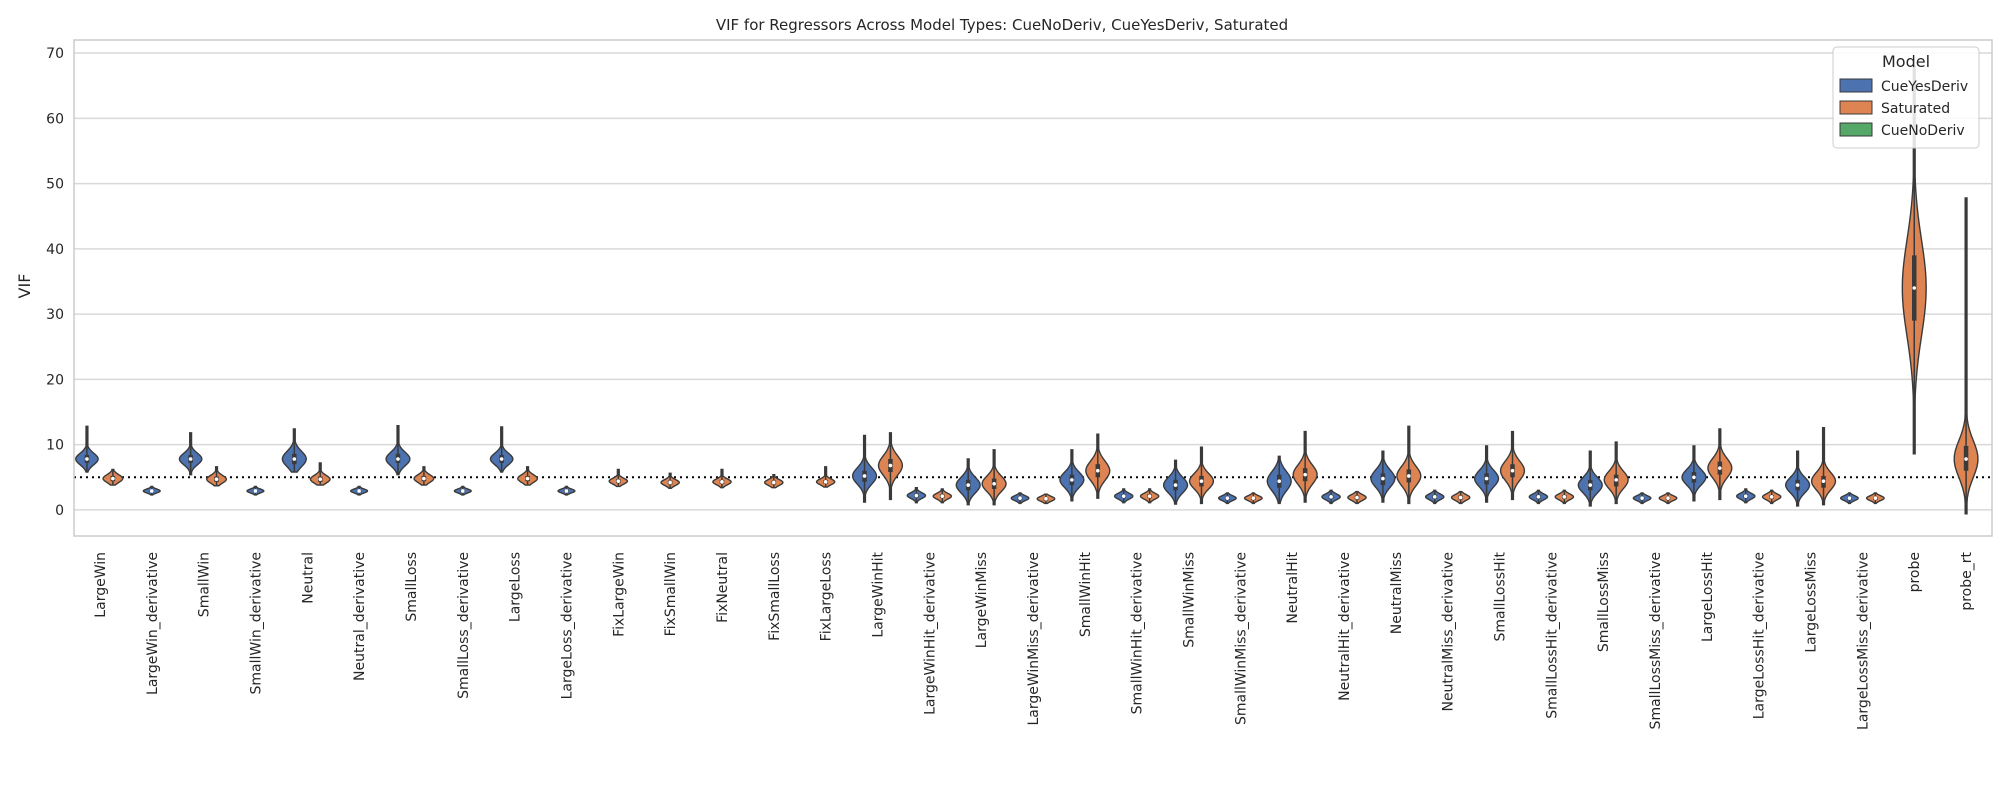 The height and width of the screenshot is (800, 2000). I want to click on x-tick-label: NeutralMiss, so click(1397, 593).